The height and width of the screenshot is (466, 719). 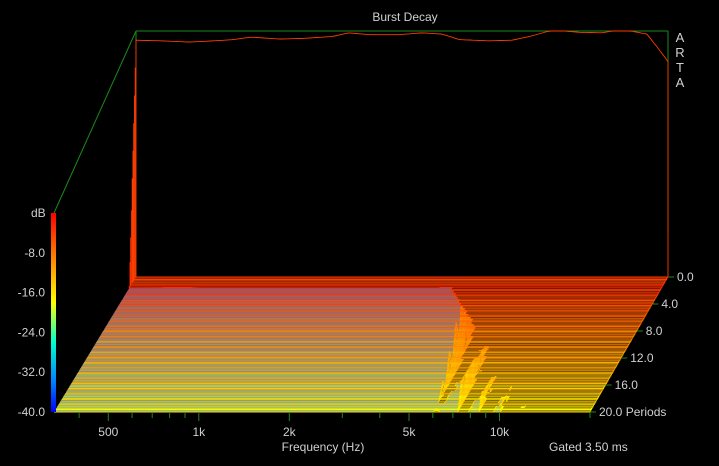 I want to click on z-tick-label: -24.0, so click(x=32, y=332).